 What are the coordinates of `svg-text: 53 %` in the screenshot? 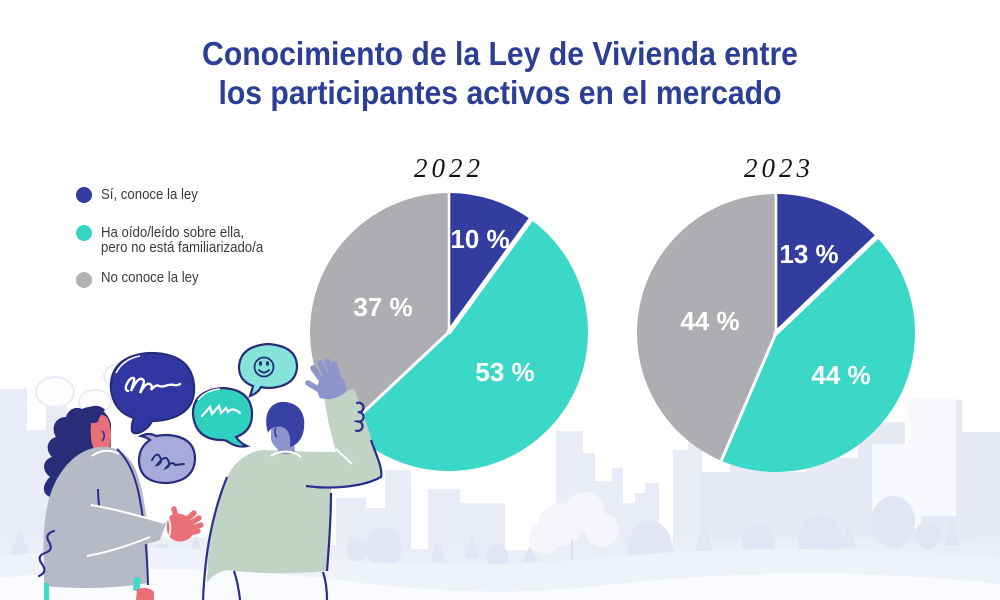 It's located at (504, 372).